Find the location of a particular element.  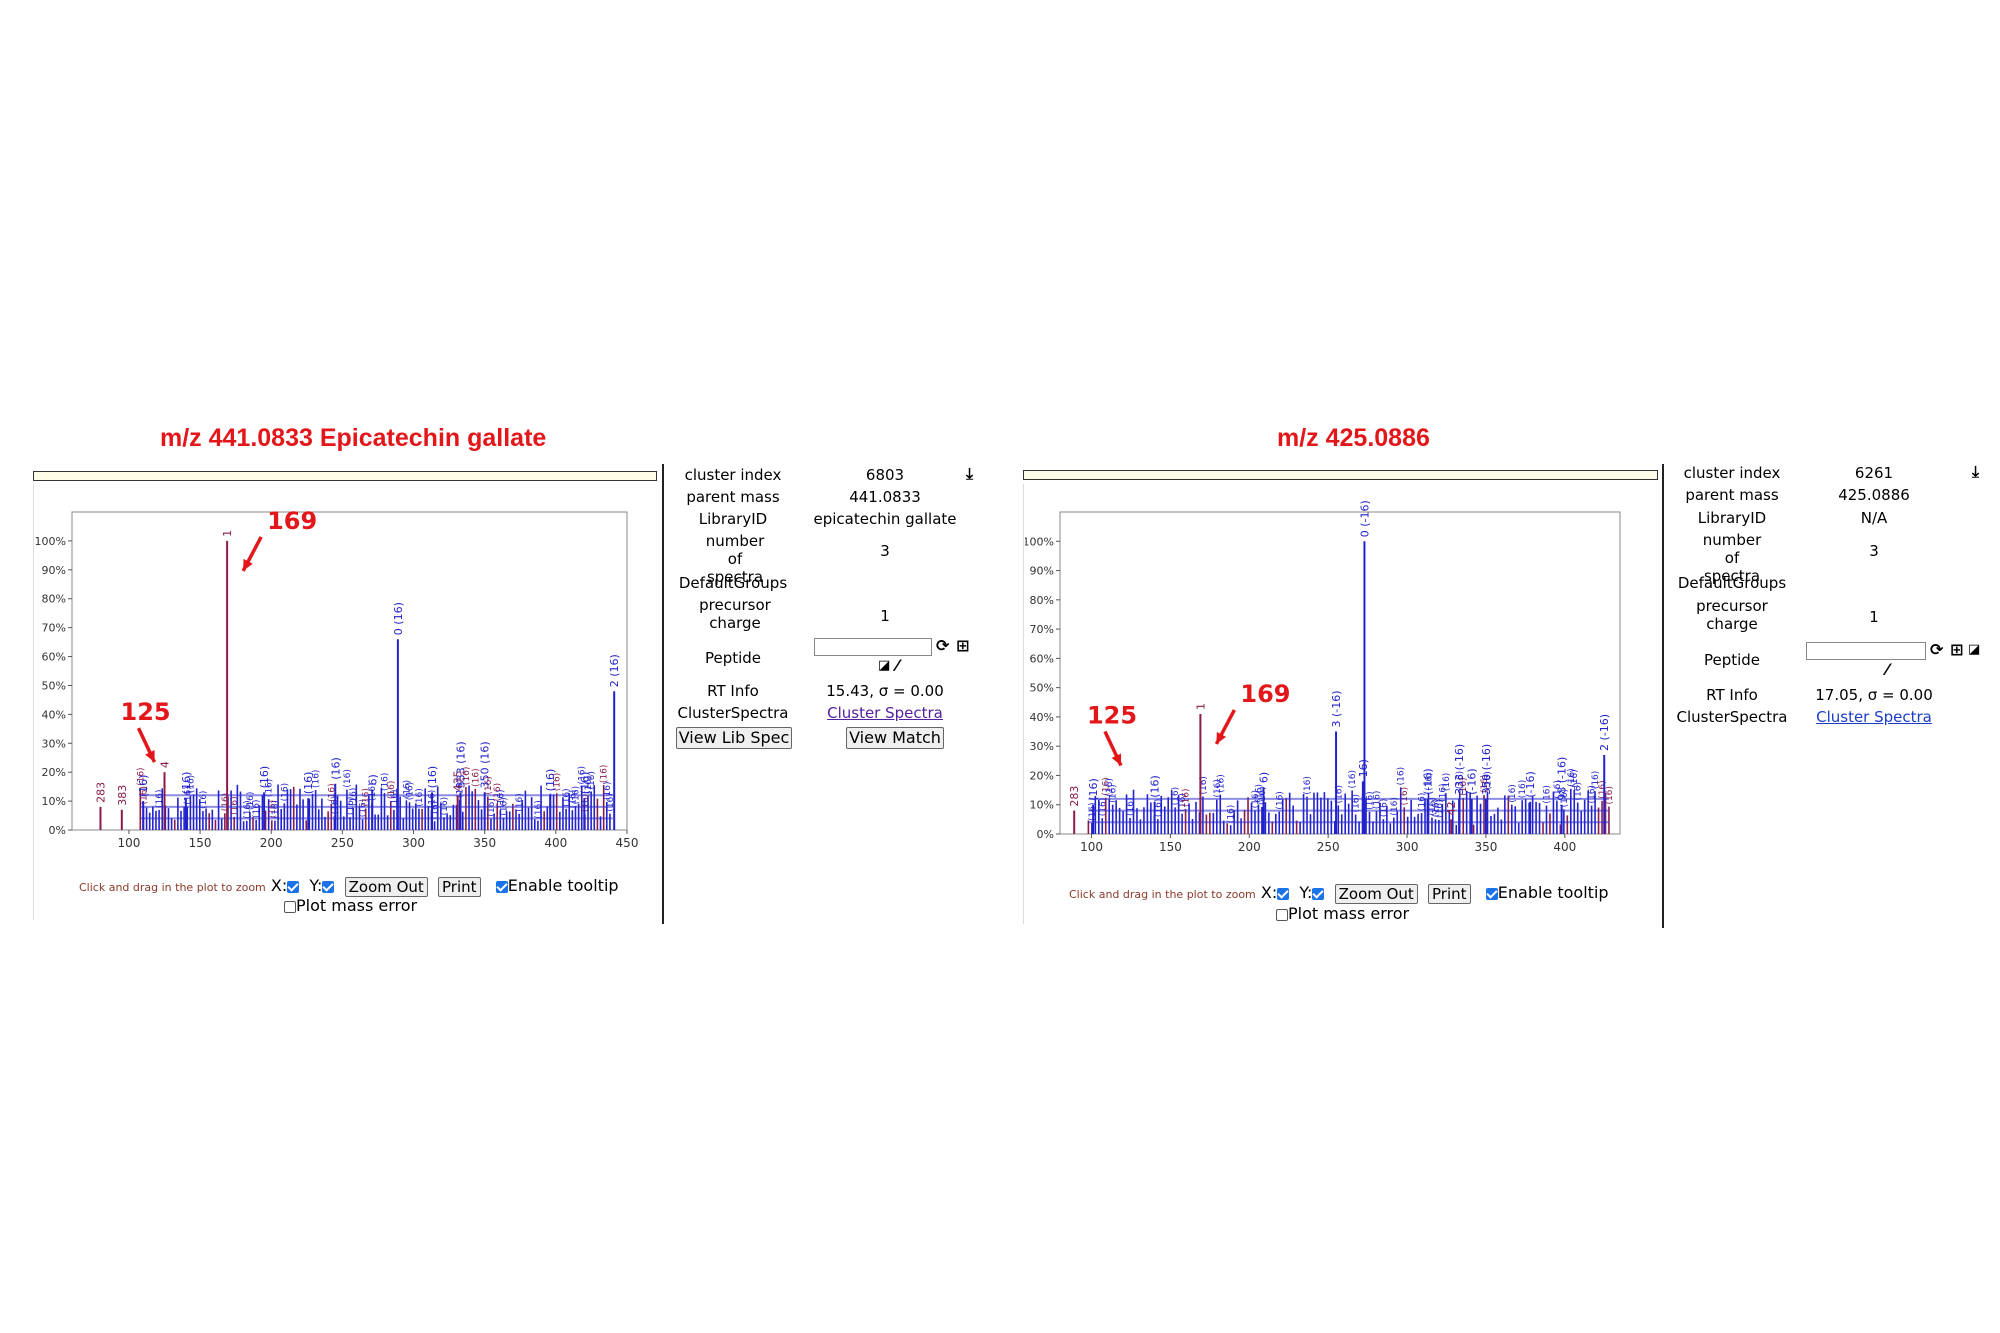

precursor-charge-label: precursor charge is located at coordinates (735, 614).